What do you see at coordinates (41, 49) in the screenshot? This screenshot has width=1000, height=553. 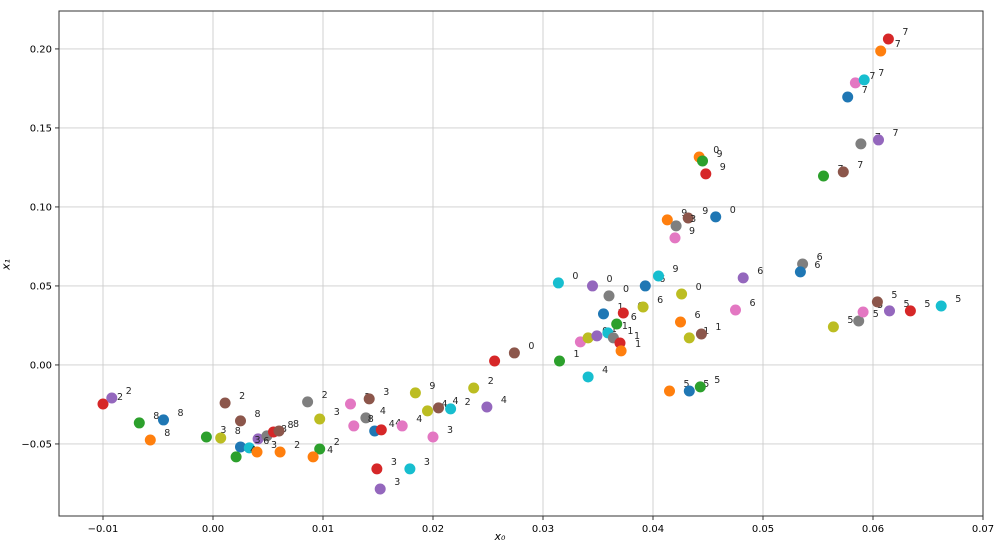 I see `y-tick-label: 0.20` at bounding box center [41, 49].